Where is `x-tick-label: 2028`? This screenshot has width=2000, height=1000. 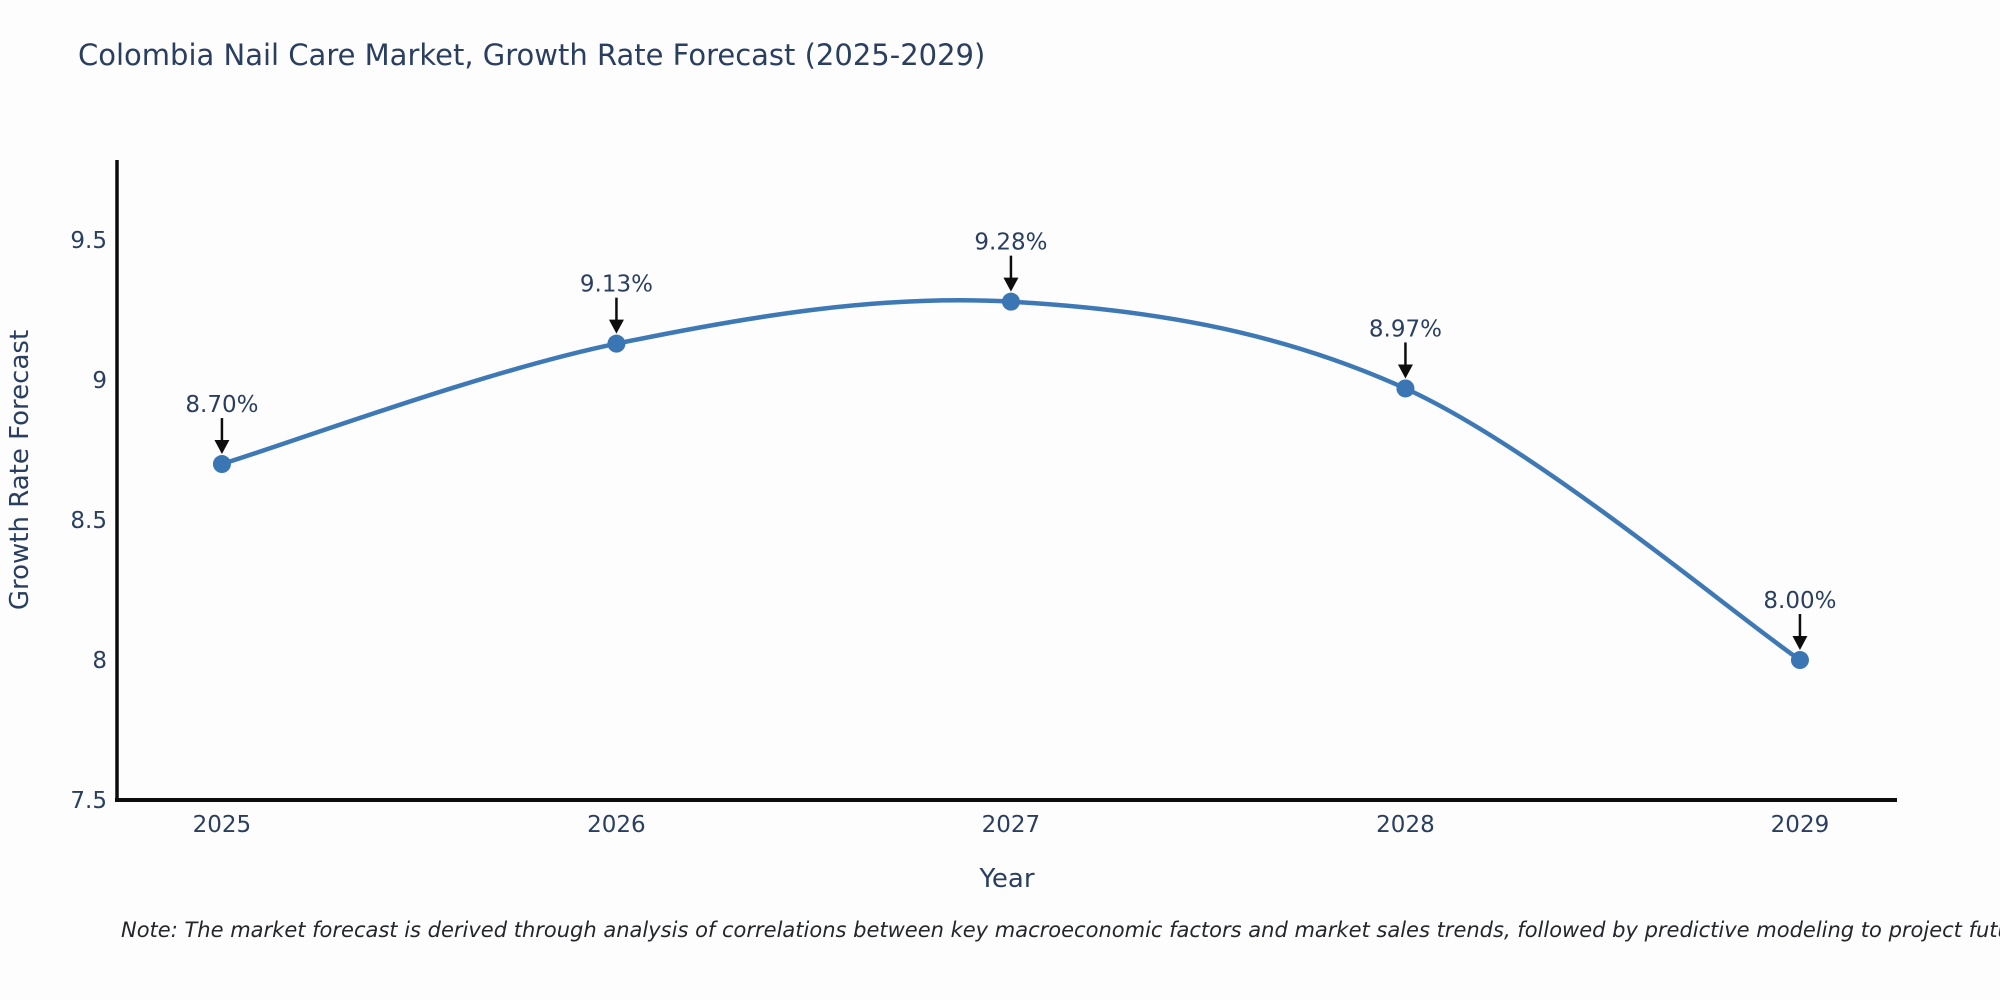 x-tick-label: 2028 is located at coordinates (1405, 825).